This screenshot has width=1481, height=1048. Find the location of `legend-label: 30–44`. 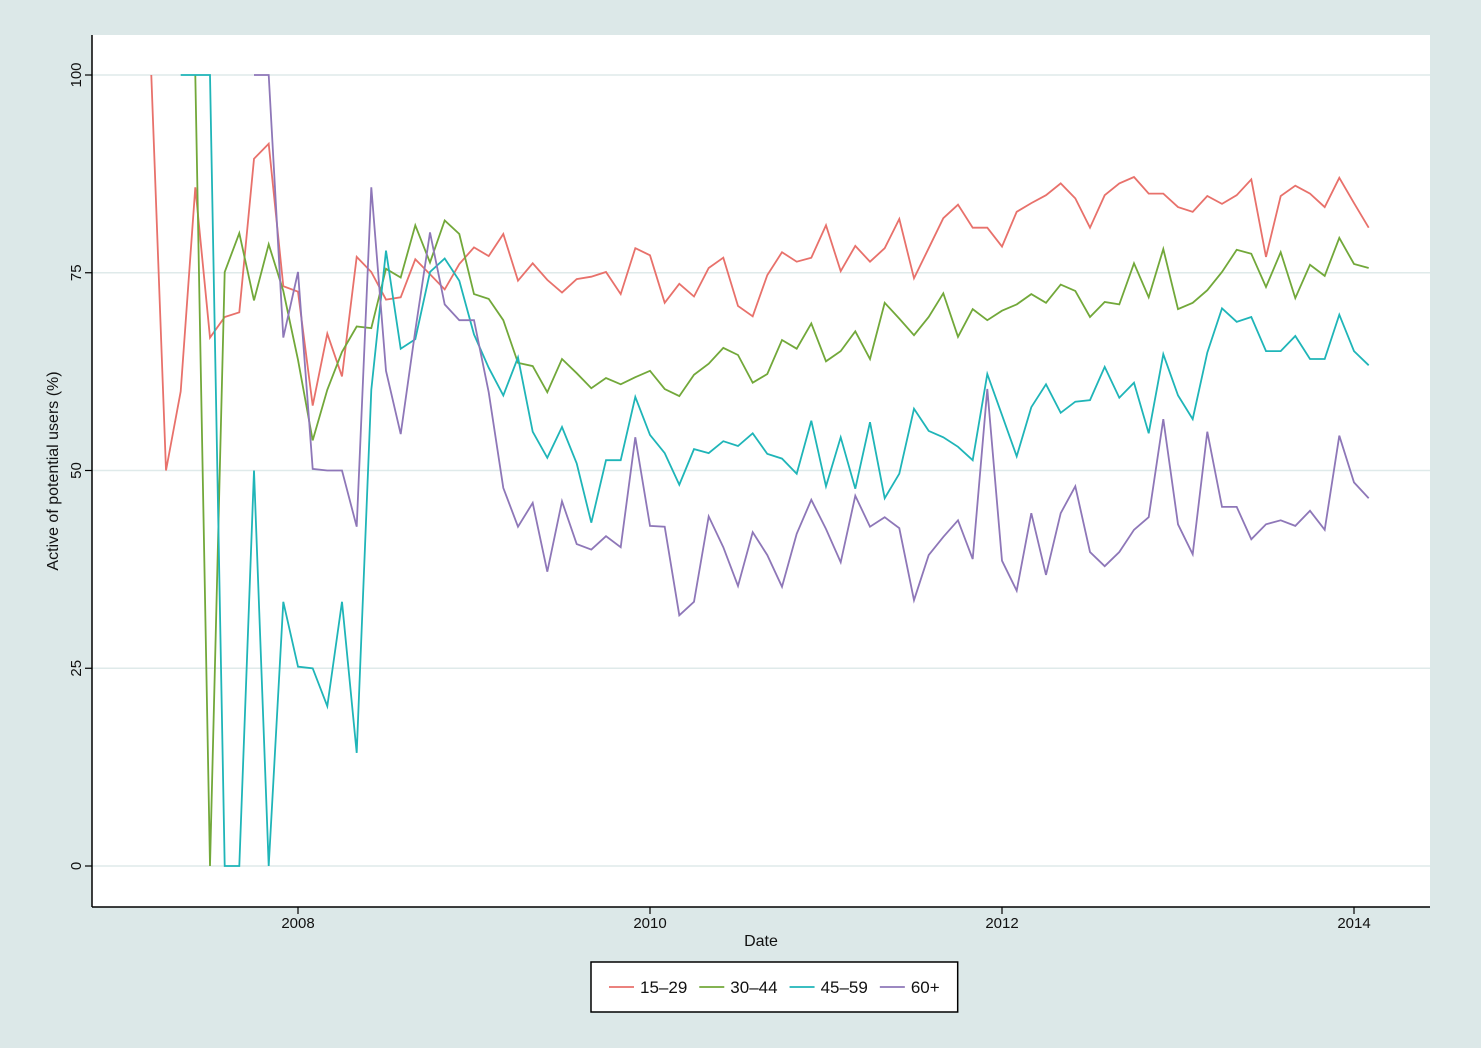

legend-label: 30–44 is located at coordinates (753, 987).